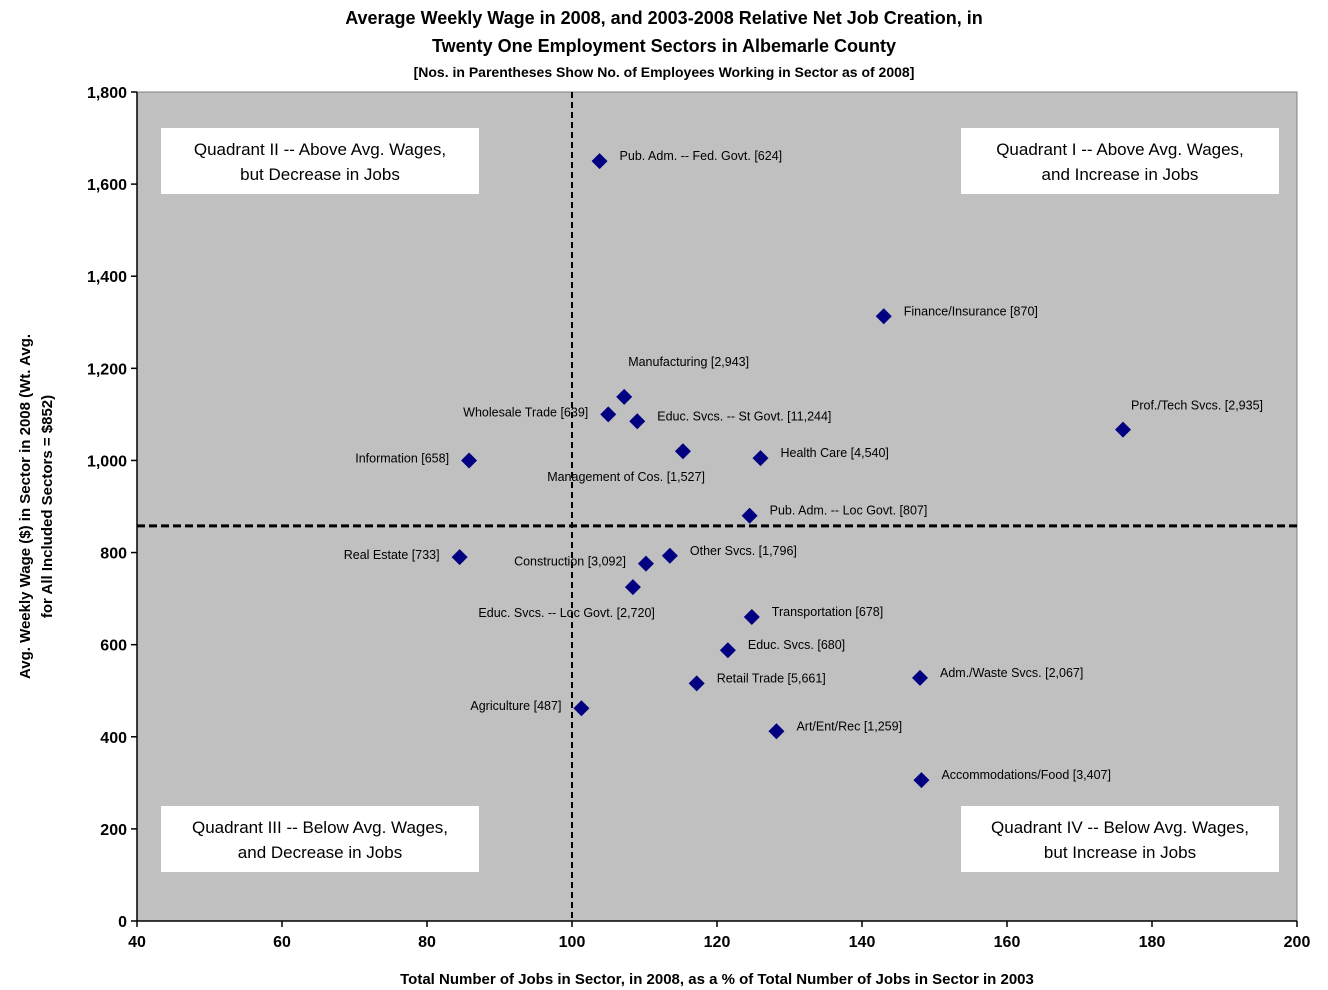 This screenshot has width=1328, height=990. I want to click on data-label: Wholesale Trade [639], so click(525, 412).